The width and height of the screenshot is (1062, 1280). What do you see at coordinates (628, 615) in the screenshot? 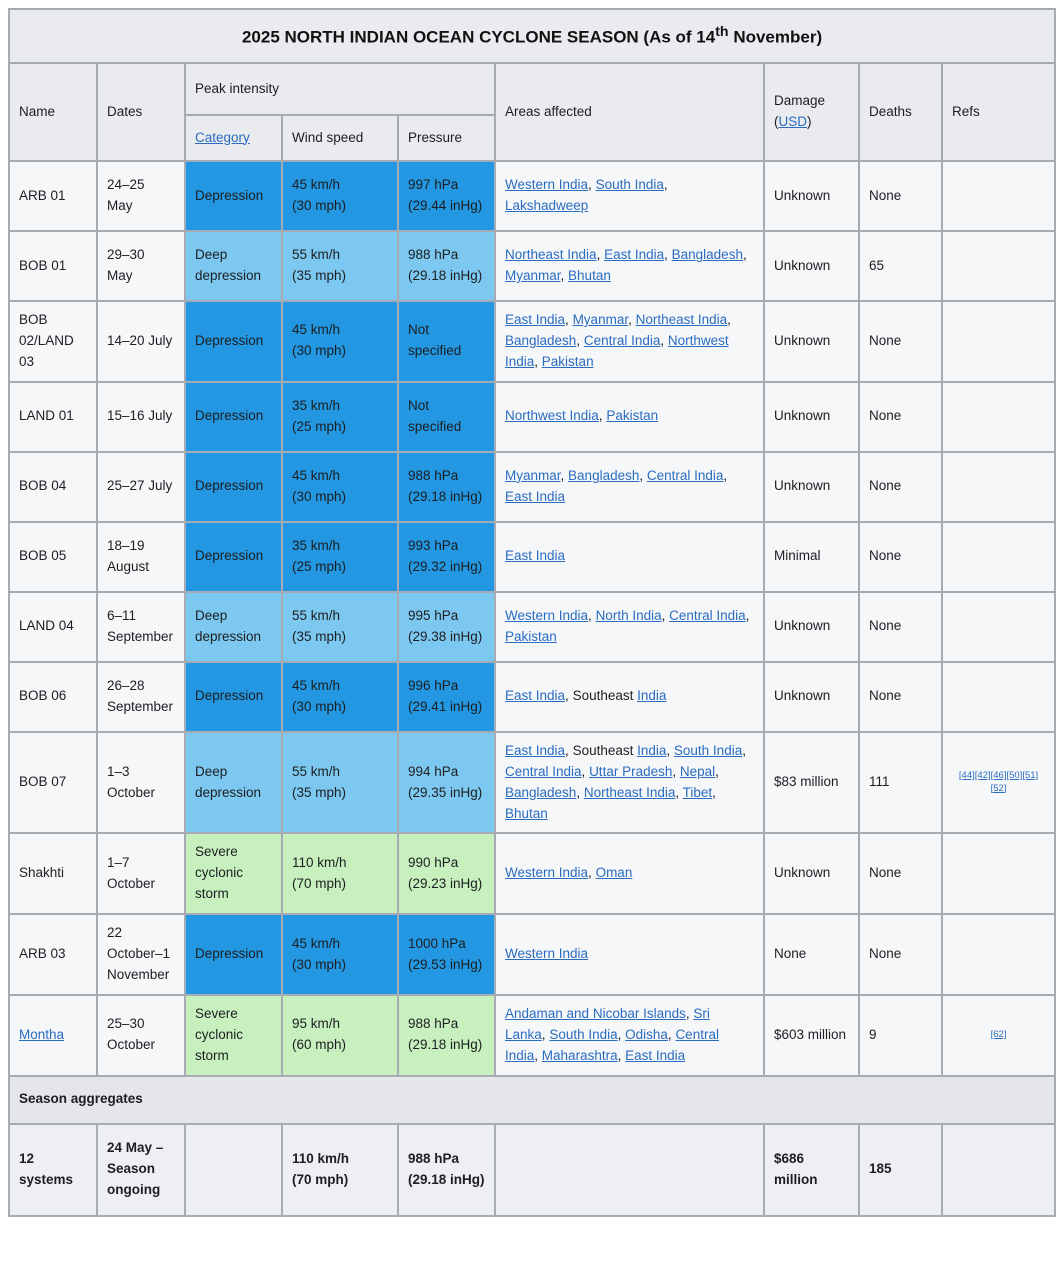
I see `area-link: North India` at bounding box center [628, 615].